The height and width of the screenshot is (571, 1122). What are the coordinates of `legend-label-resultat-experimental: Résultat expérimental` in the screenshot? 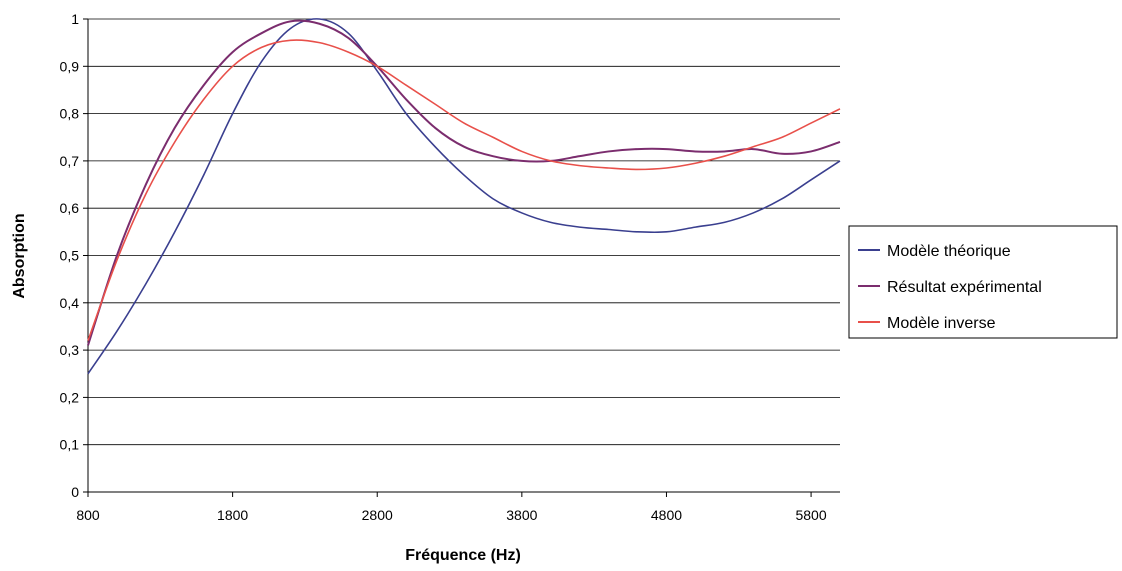 It's located at (964, 287).